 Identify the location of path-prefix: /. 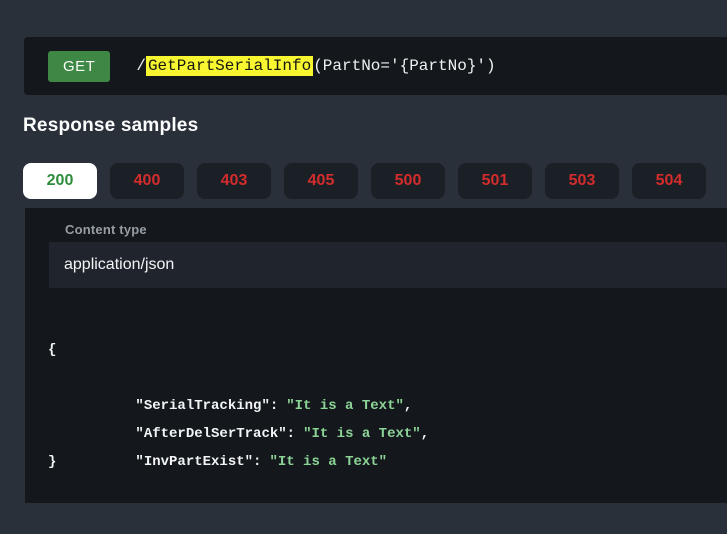
(141, 66).